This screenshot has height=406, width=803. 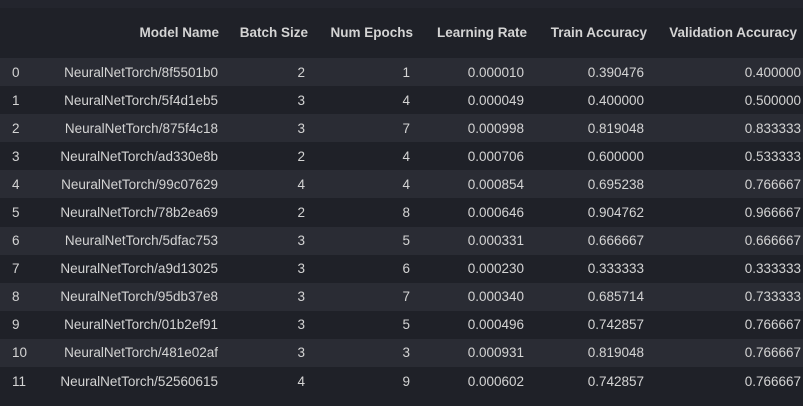 What do you see at coordinates (16, 184) in the screenshot?
I see `row-index: 4` at bounding box center [16, 184].